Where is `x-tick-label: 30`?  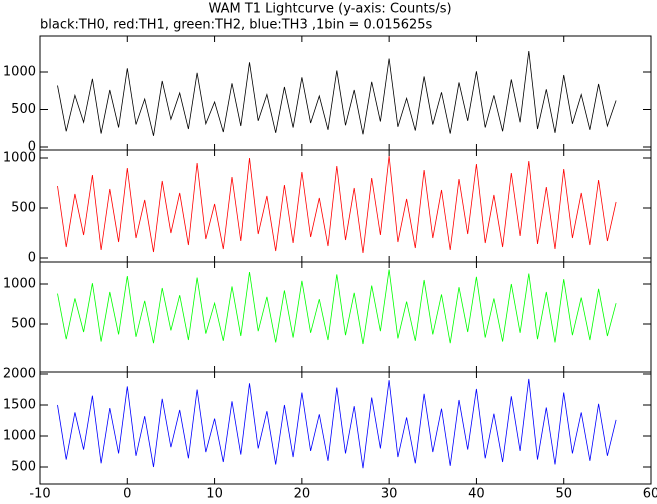
x-tick-label: 30 is located at coordinates (389, 494).